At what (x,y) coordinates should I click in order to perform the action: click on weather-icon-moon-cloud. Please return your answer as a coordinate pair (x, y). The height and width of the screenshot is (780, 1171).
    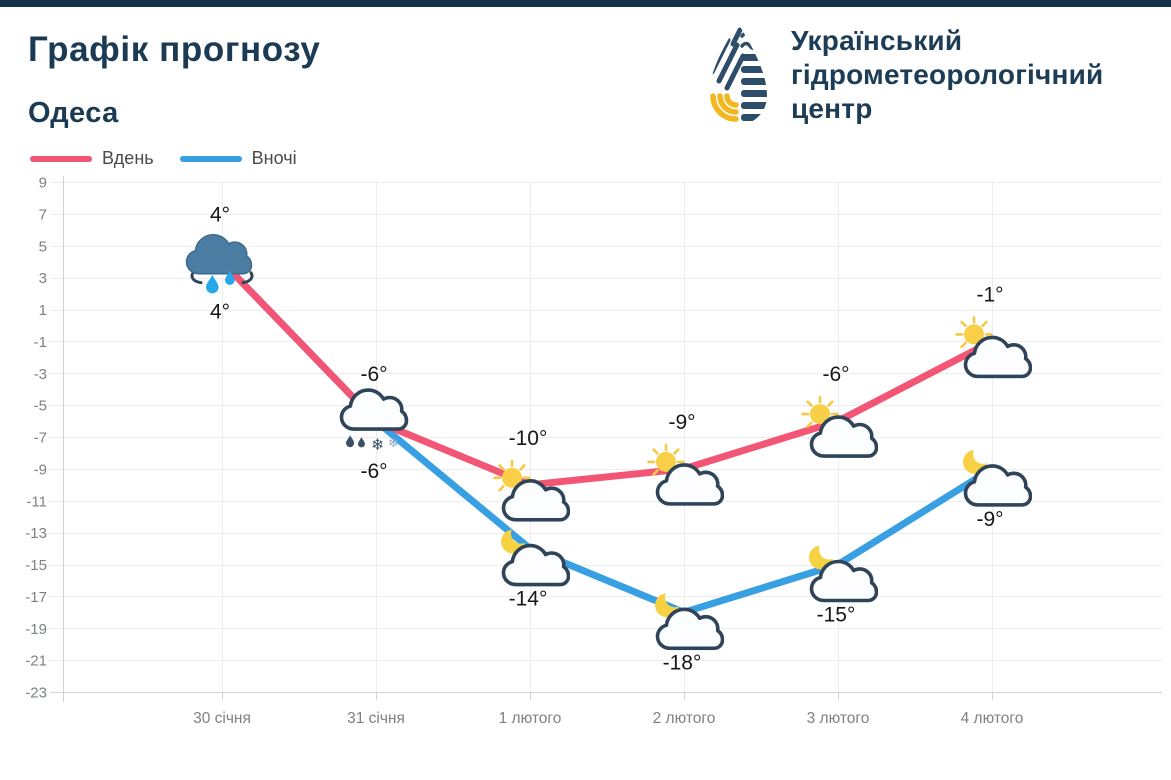
    Looking at the image, I should click on (535, 557).